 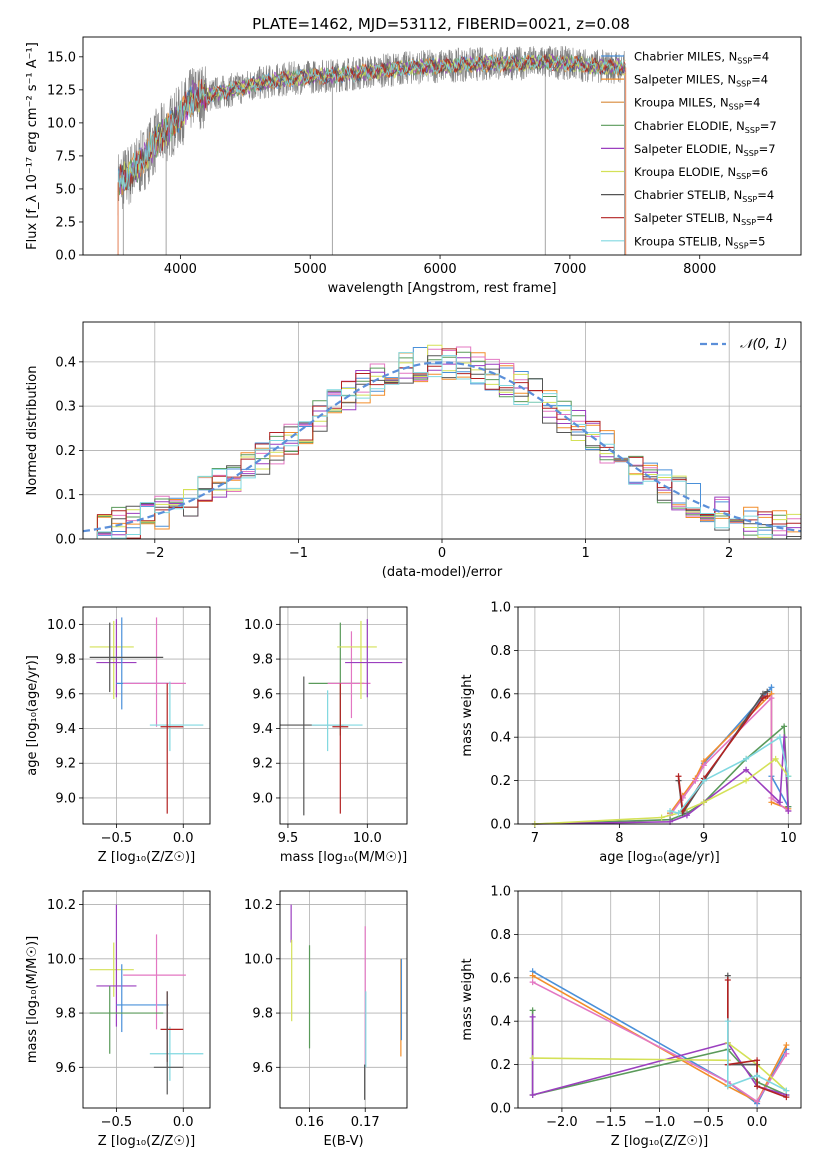 I want to click on y-tick-label: 0.1, so click(x=65, y=495).